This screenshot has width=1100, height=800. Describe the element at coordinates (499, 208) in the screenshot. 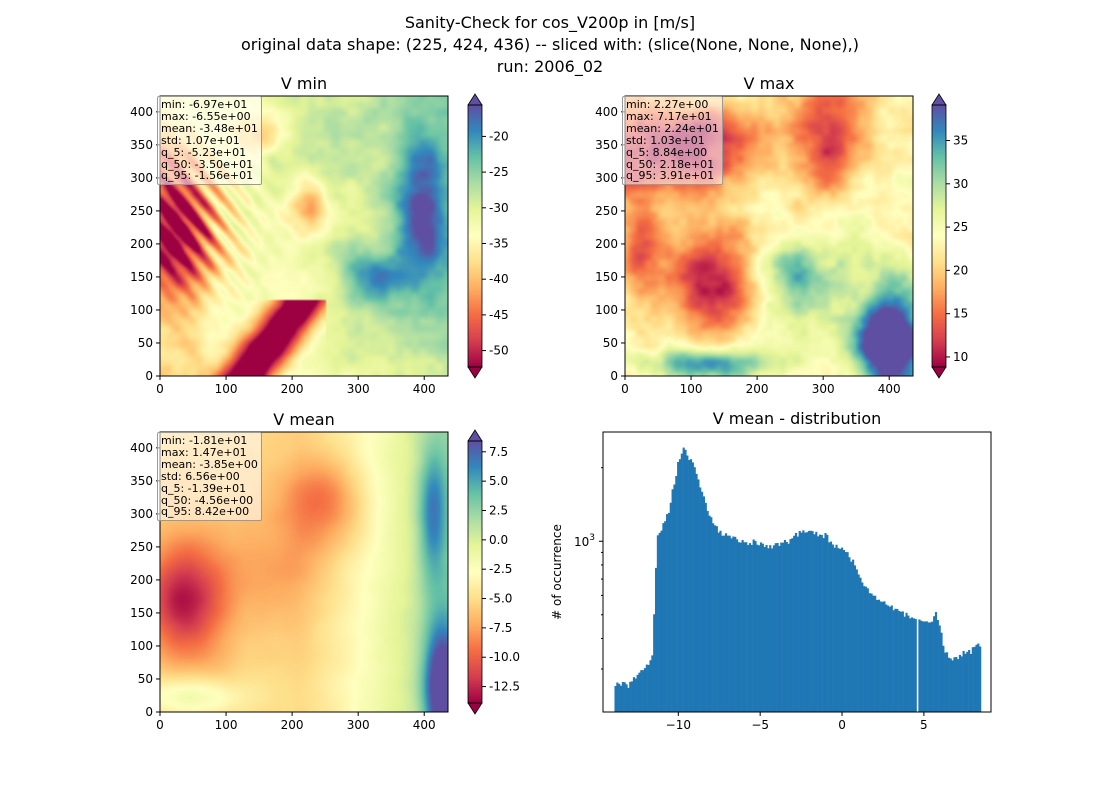

I see `colorbar-tick-label: -30` at that location.